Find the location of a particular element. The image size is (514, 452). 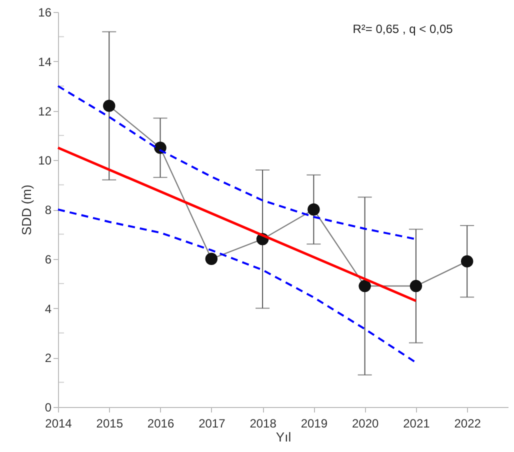

x-tick-label: 2015 is located at coordinates (110, 423).